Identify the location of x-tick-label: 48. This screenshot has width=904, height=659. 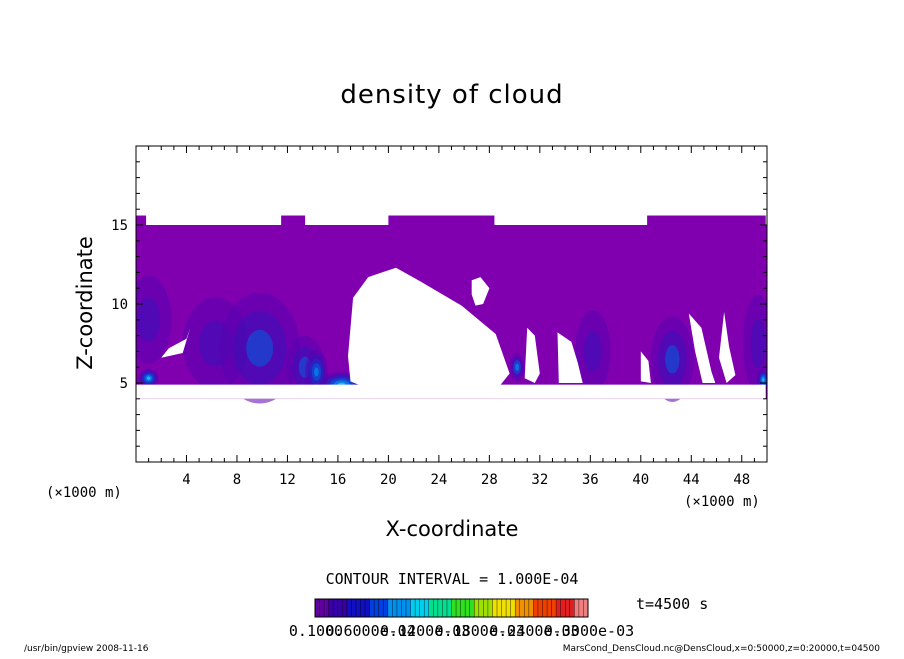
(741, 480).